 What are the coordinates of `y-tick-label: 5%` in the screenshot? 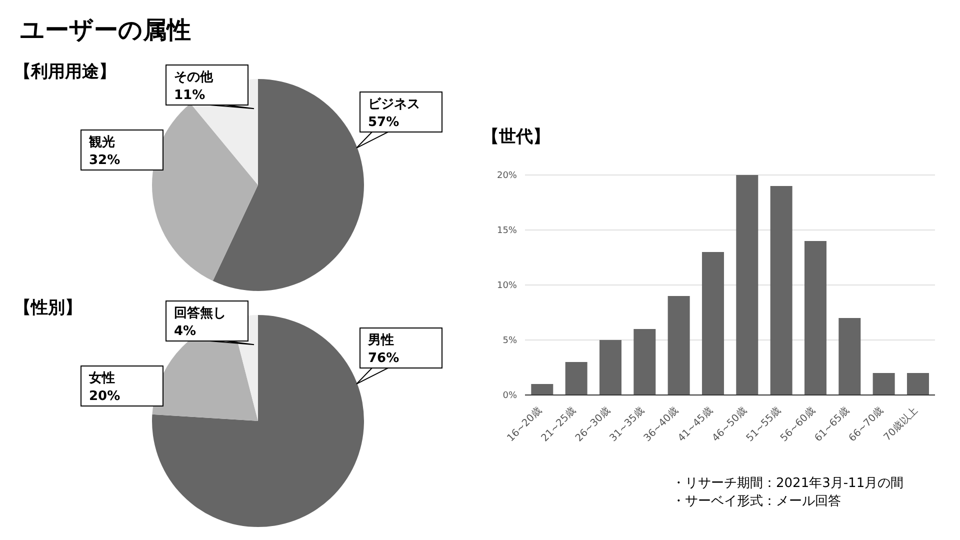 It's located at (510, 341).